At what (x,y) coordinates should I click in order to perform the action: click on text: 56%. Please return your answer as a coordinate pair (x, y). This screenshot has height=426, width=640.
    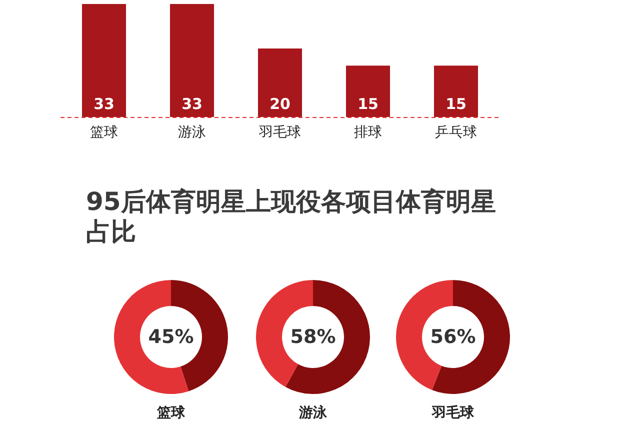
    Looking at the image, I should click on (453, 337).